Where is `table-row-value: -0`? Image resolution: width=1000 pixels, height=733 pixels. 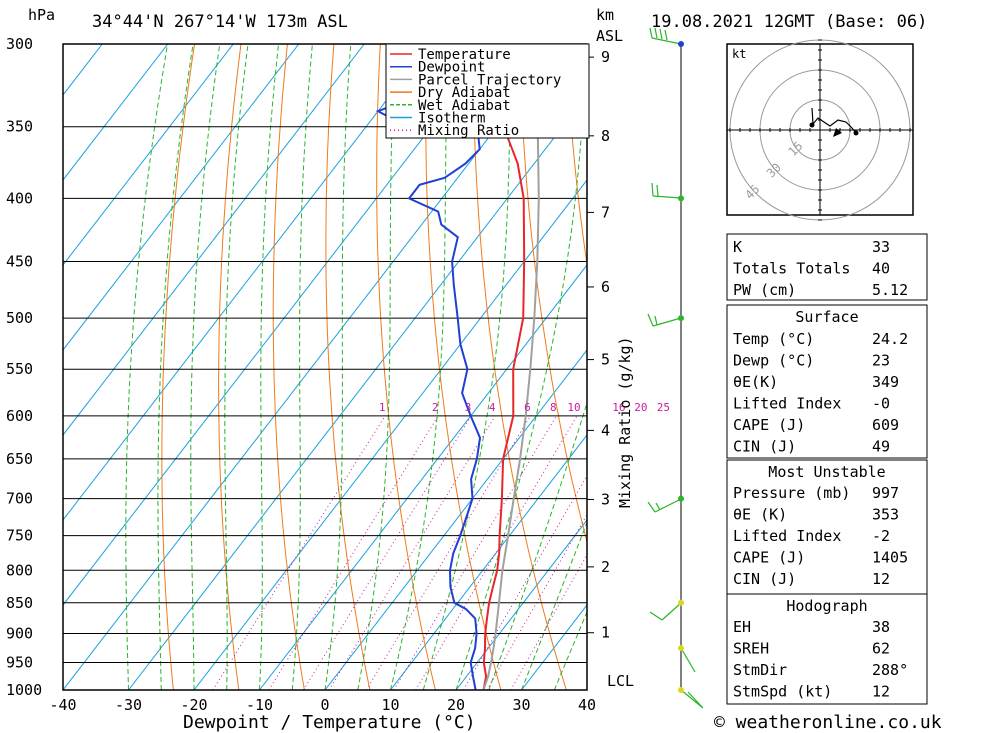 table-row-value: -0 is located at coordinates (881, 404).